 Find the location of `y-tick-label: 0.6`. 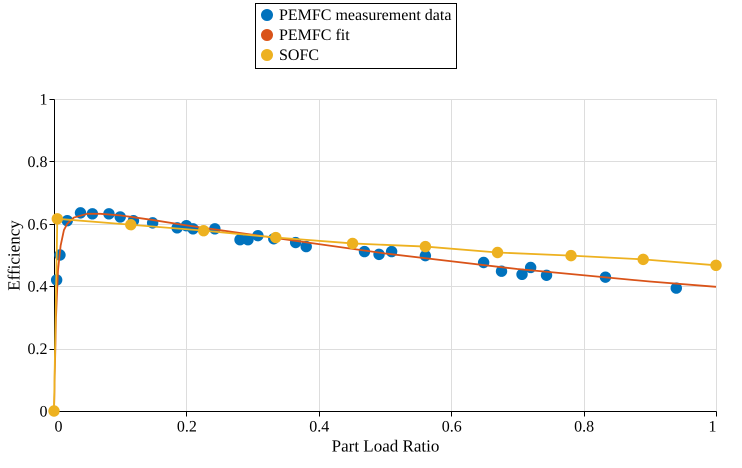

y-tick-label: 0.6 is located at coordinates (38, 225).